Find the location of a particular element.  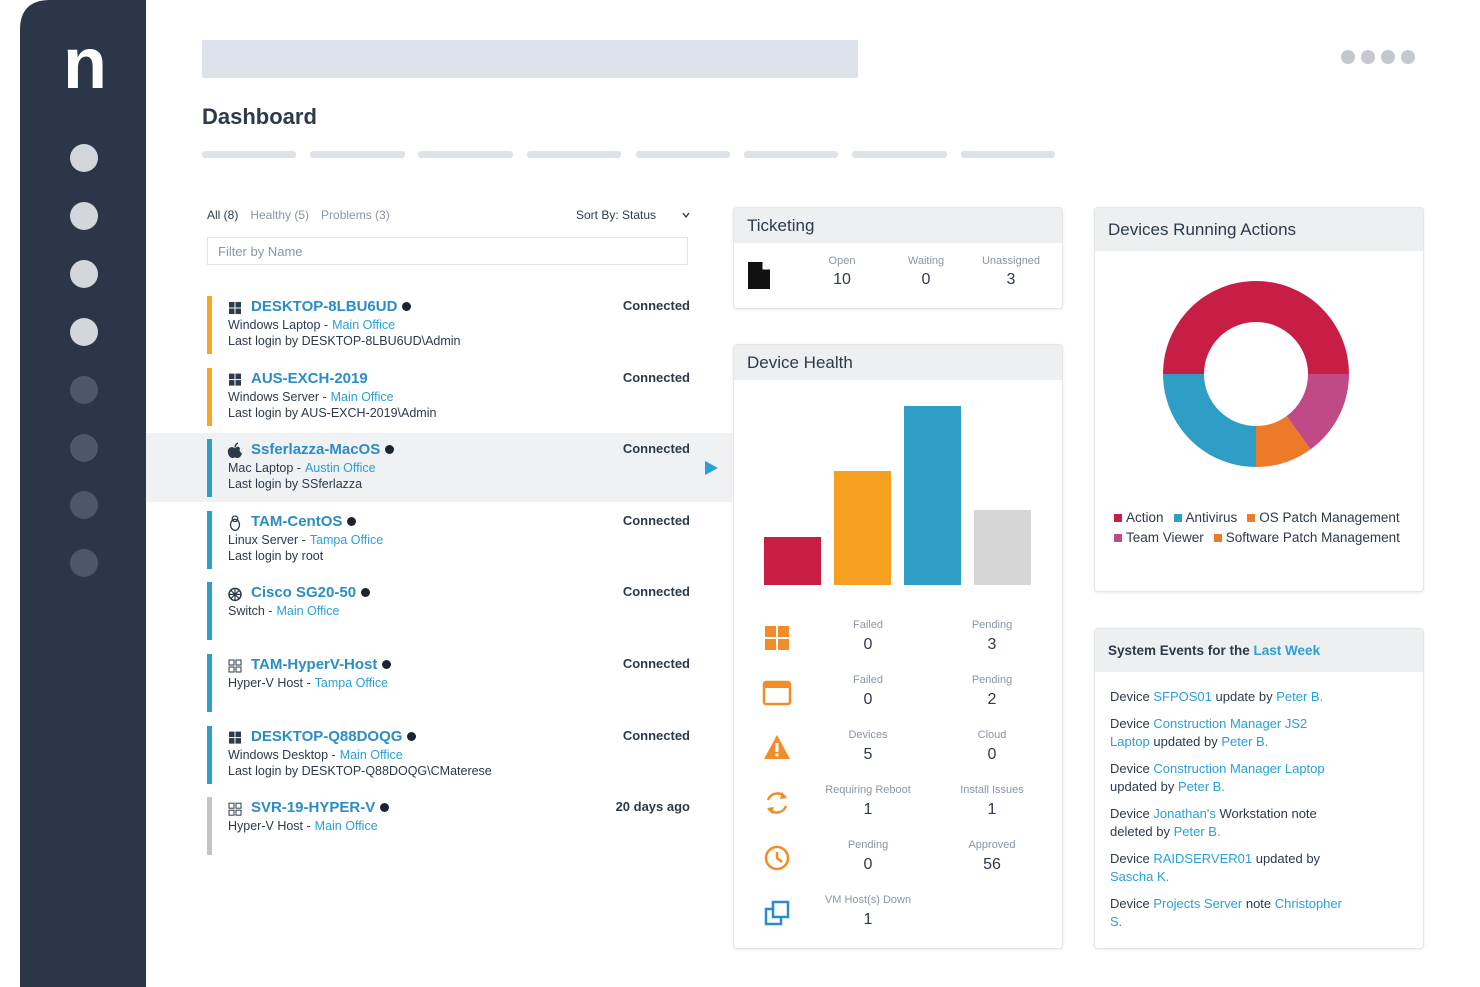

legend-item: Antivirus is located at coordinates (1205, 517).